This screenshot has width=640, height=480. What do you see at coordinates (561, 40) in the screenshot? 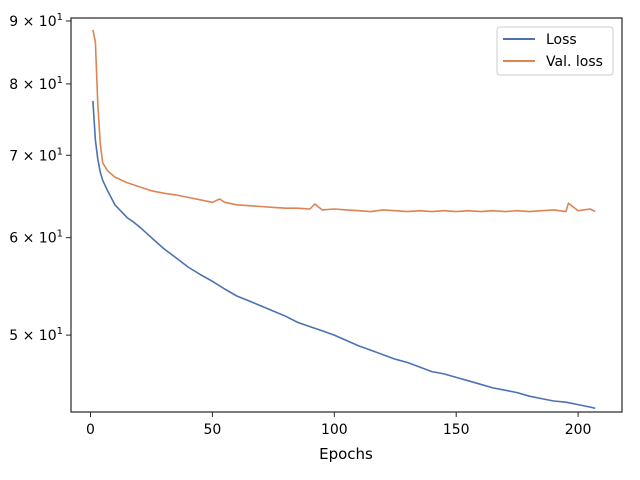
I see `legend-label-loss: Loss` at bounding box center [561, 40].